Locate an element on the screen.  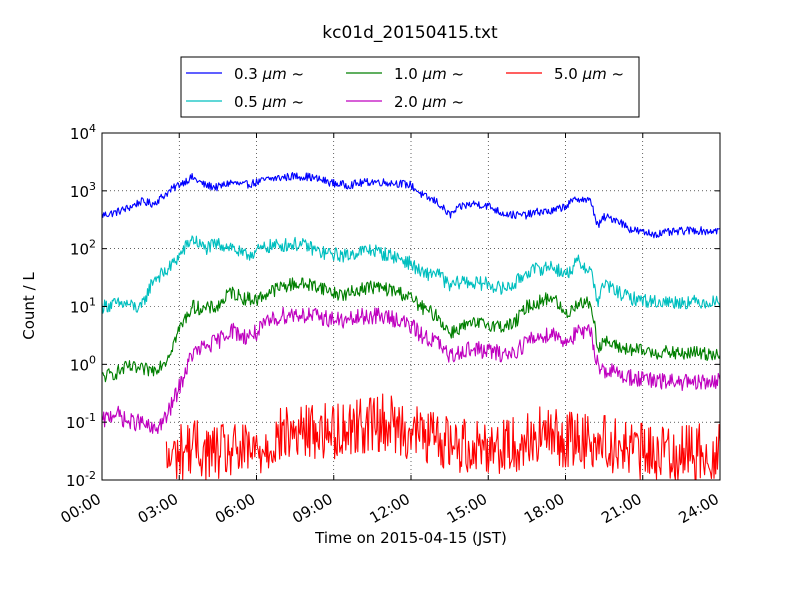
y-tick-label: 10⁰ is located at coordinates (83, 363).